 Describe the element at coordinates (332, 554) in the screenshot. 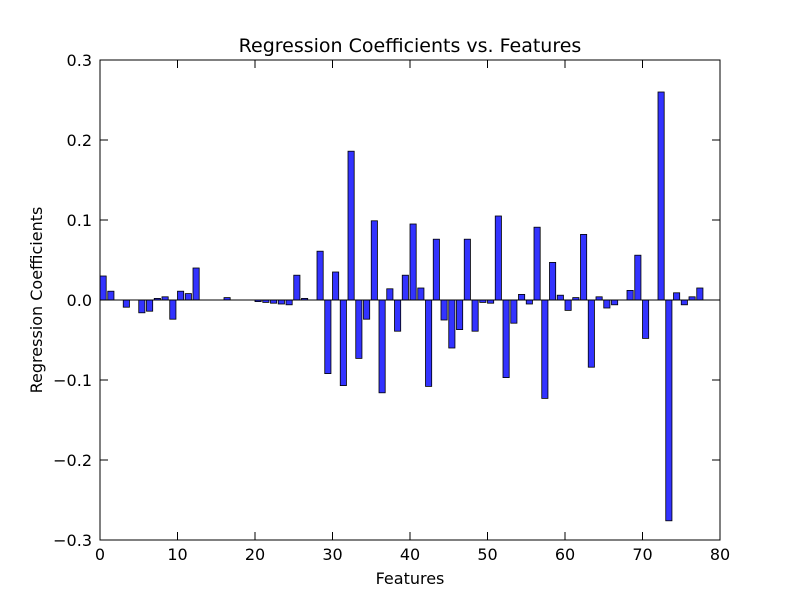

I see `x-tick-label: 30` at that location.